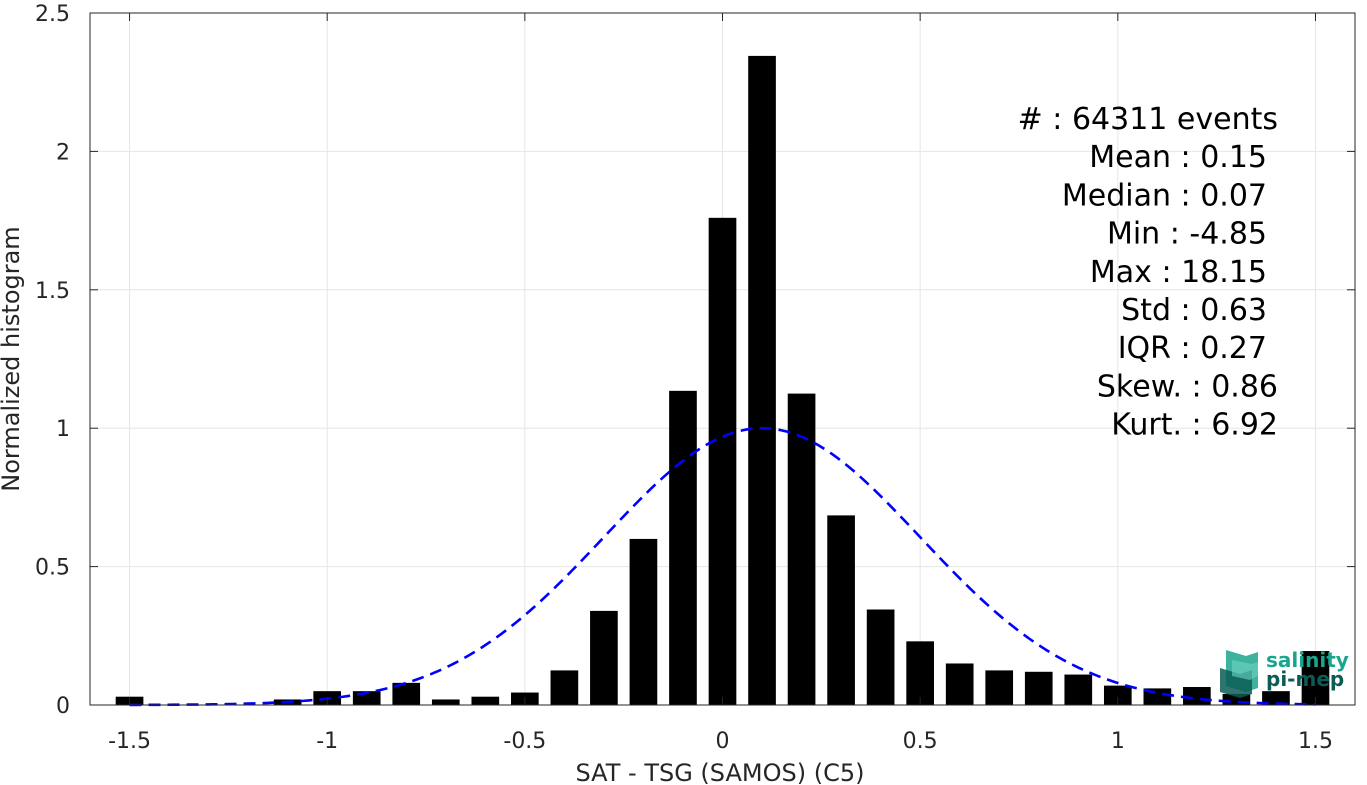  Describe the element at coordinates (63, 429) in the screenshot. I see `y-tick-label: 1` at that location.